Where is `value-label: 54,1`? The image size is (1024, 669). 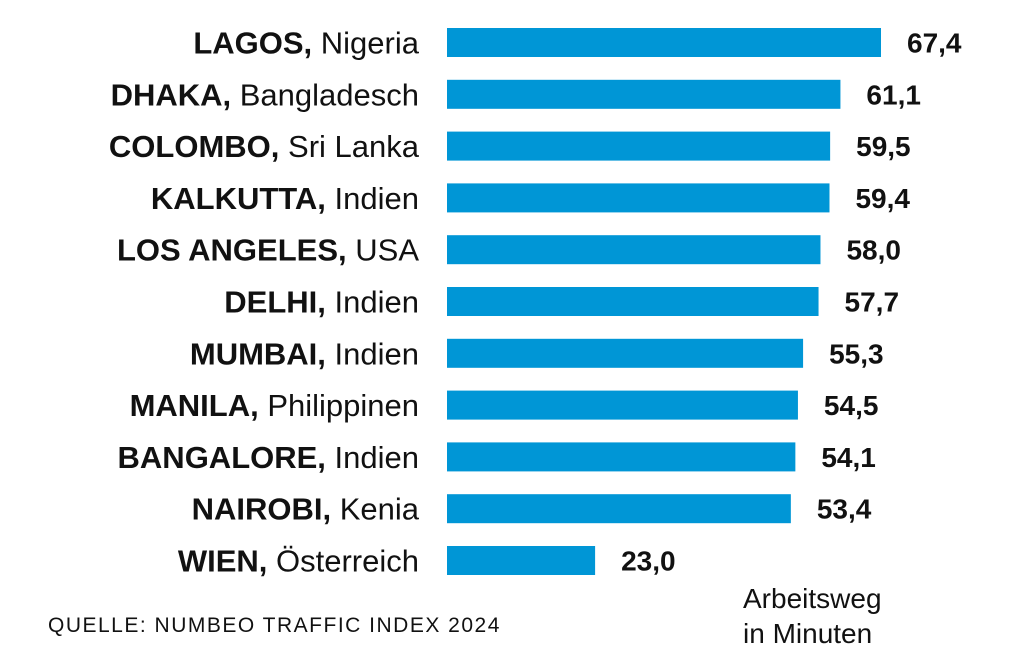
value-label: 54,1 is located at coordinates (848, 457).